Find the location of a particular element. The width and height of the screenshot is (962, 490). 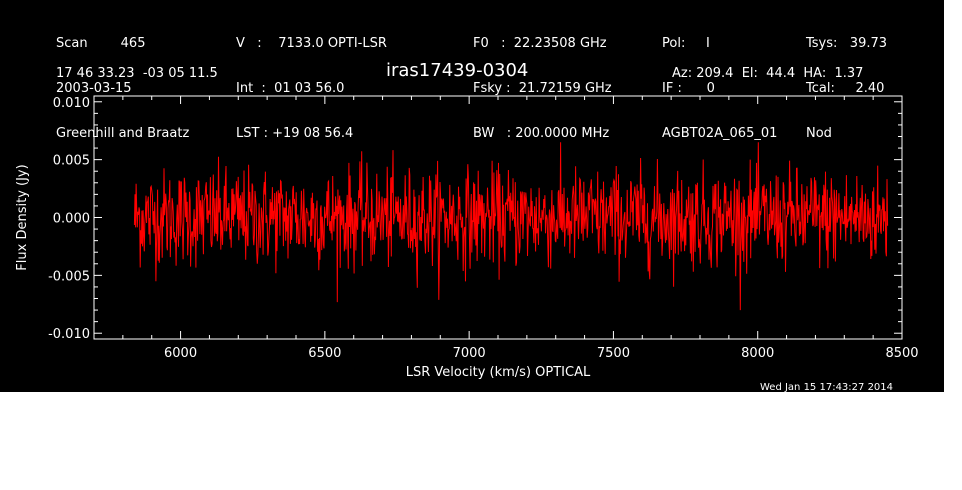

lst-line: LST : +19 08 56.4 is located at coordinates (295, 133).